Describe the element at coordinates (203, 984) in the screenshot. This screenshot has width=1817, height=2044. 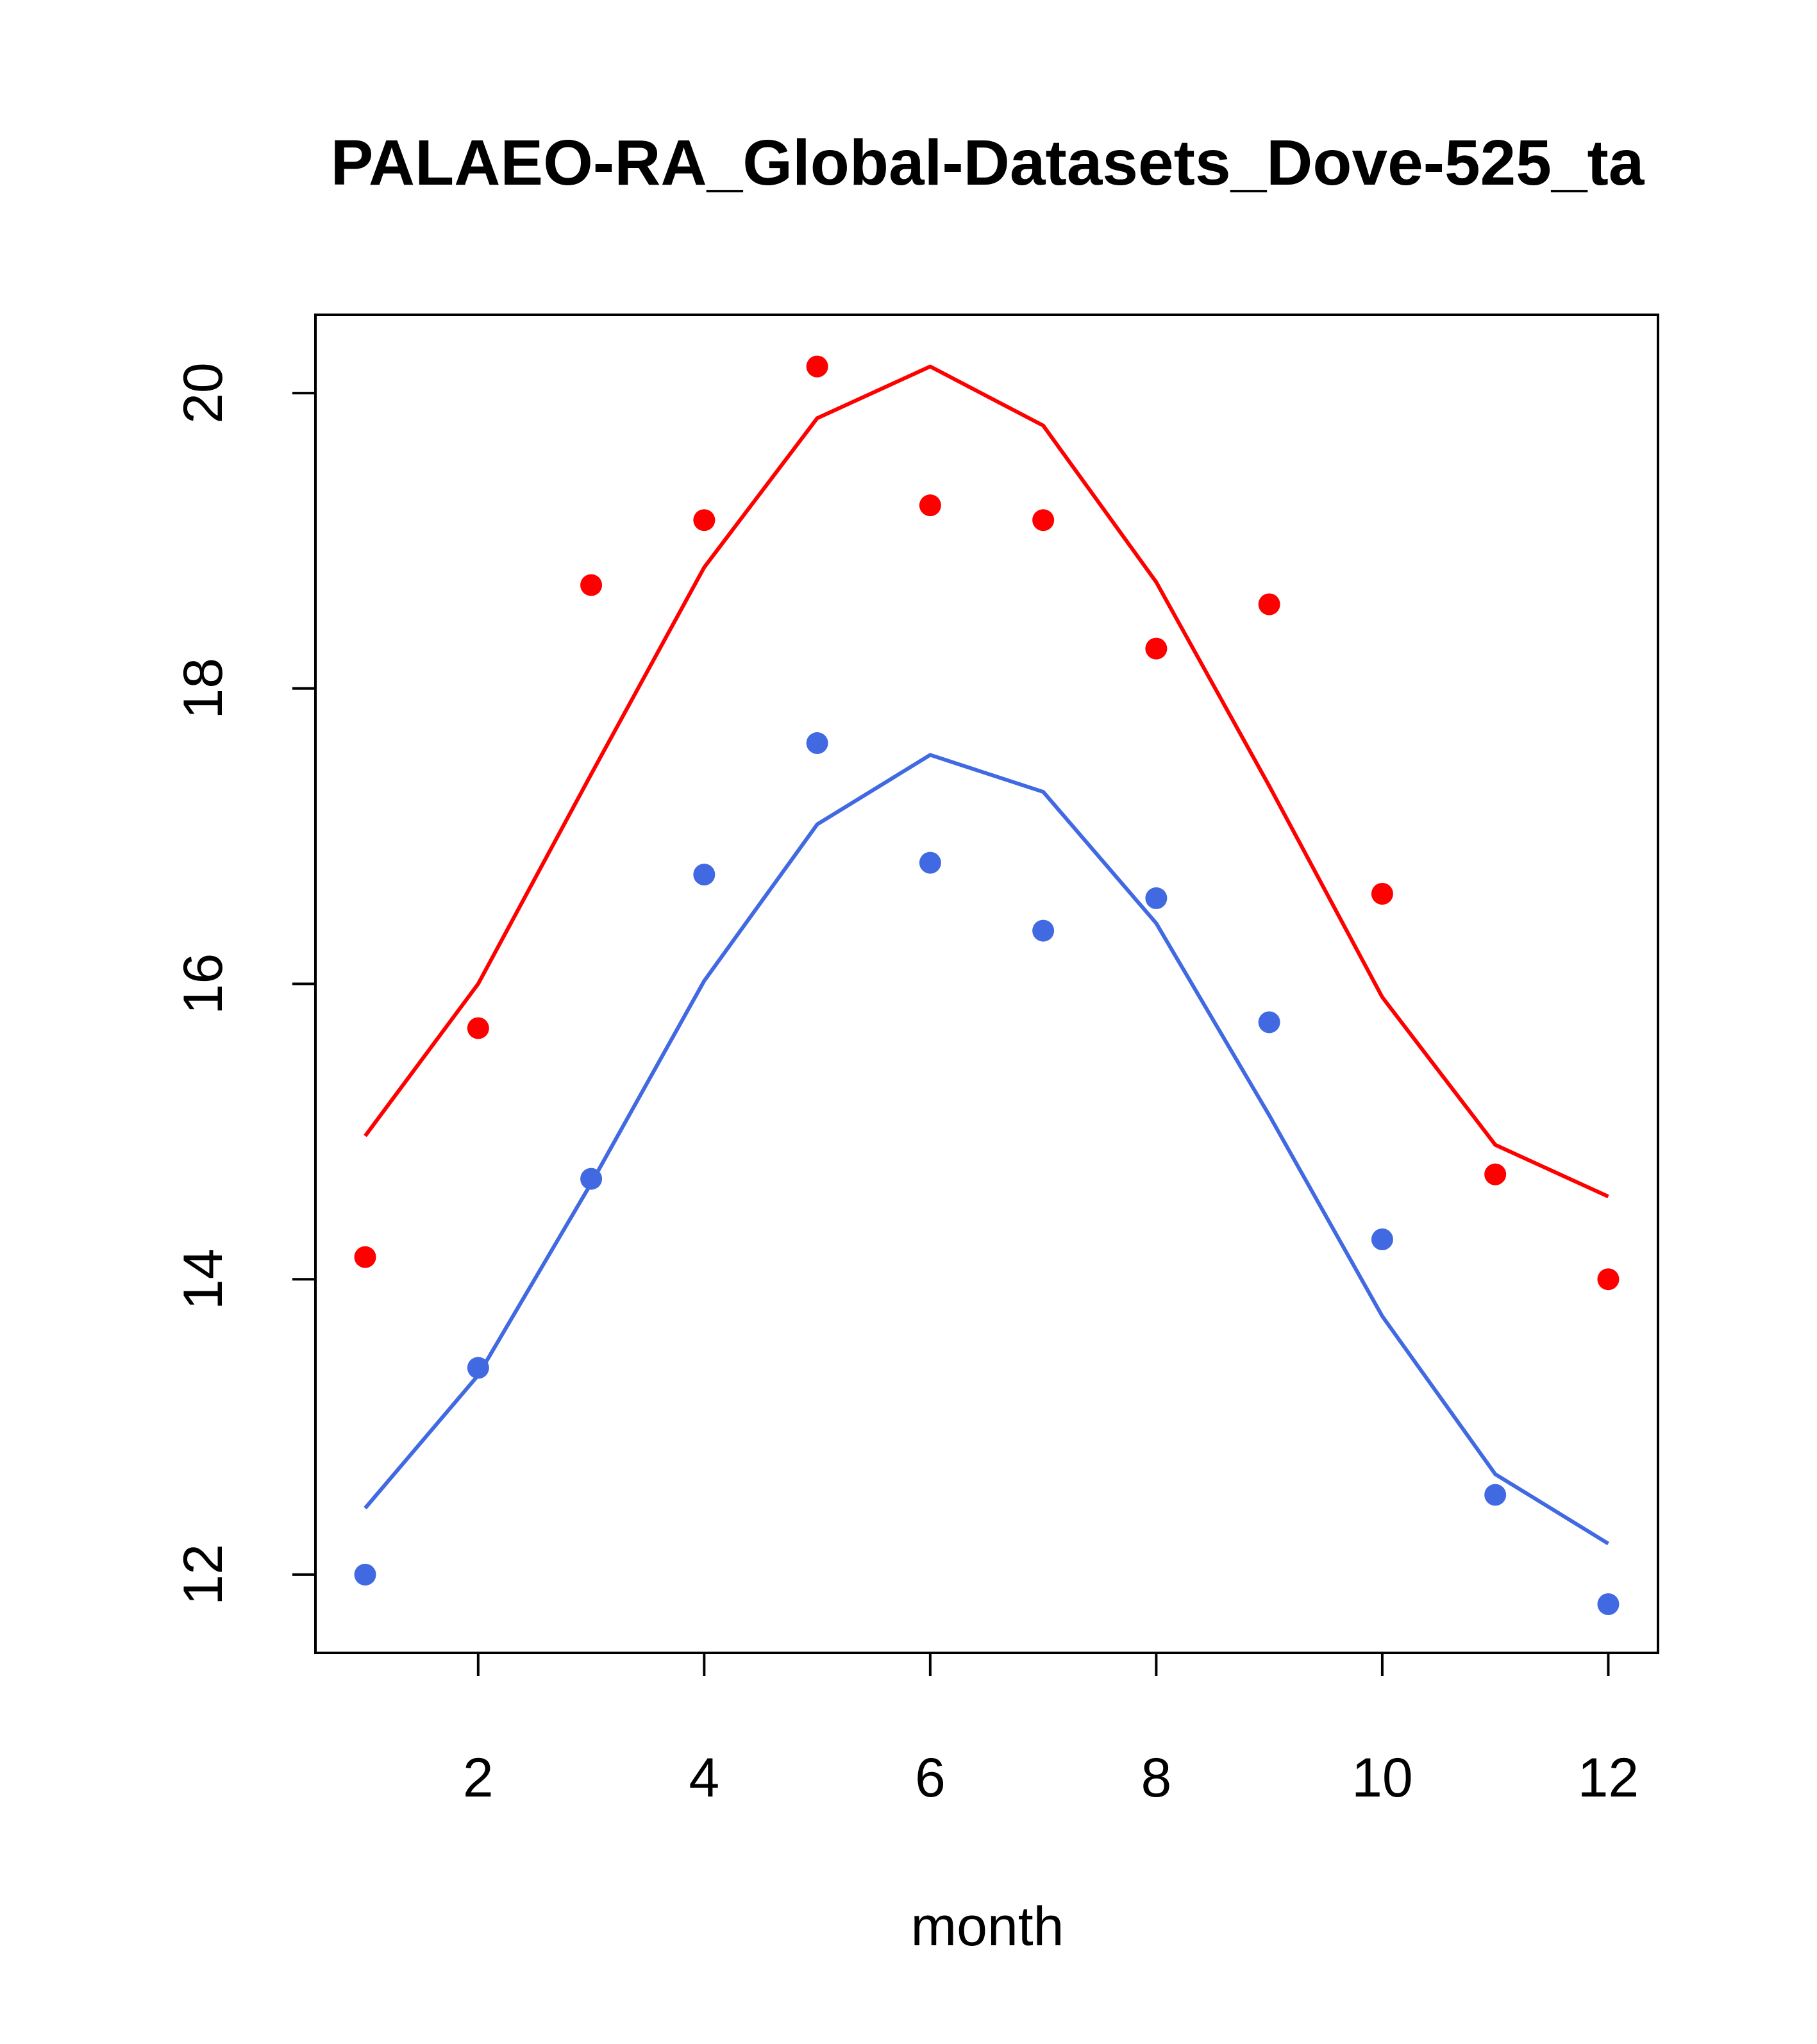
I see `y-tick-label: 16` at that location.